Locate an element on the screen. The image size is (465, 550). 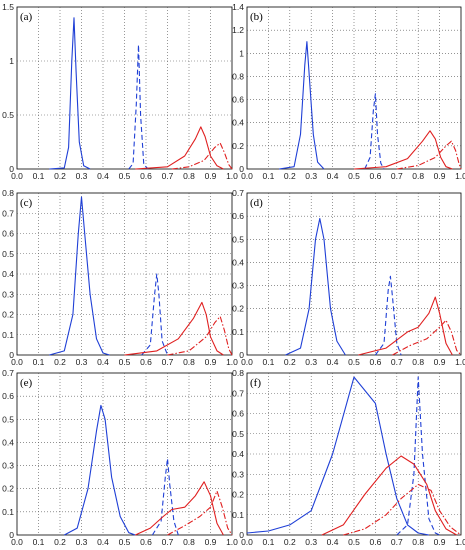
panel-5-xtick-label: 0.8 is located at coordinates (189, 542).